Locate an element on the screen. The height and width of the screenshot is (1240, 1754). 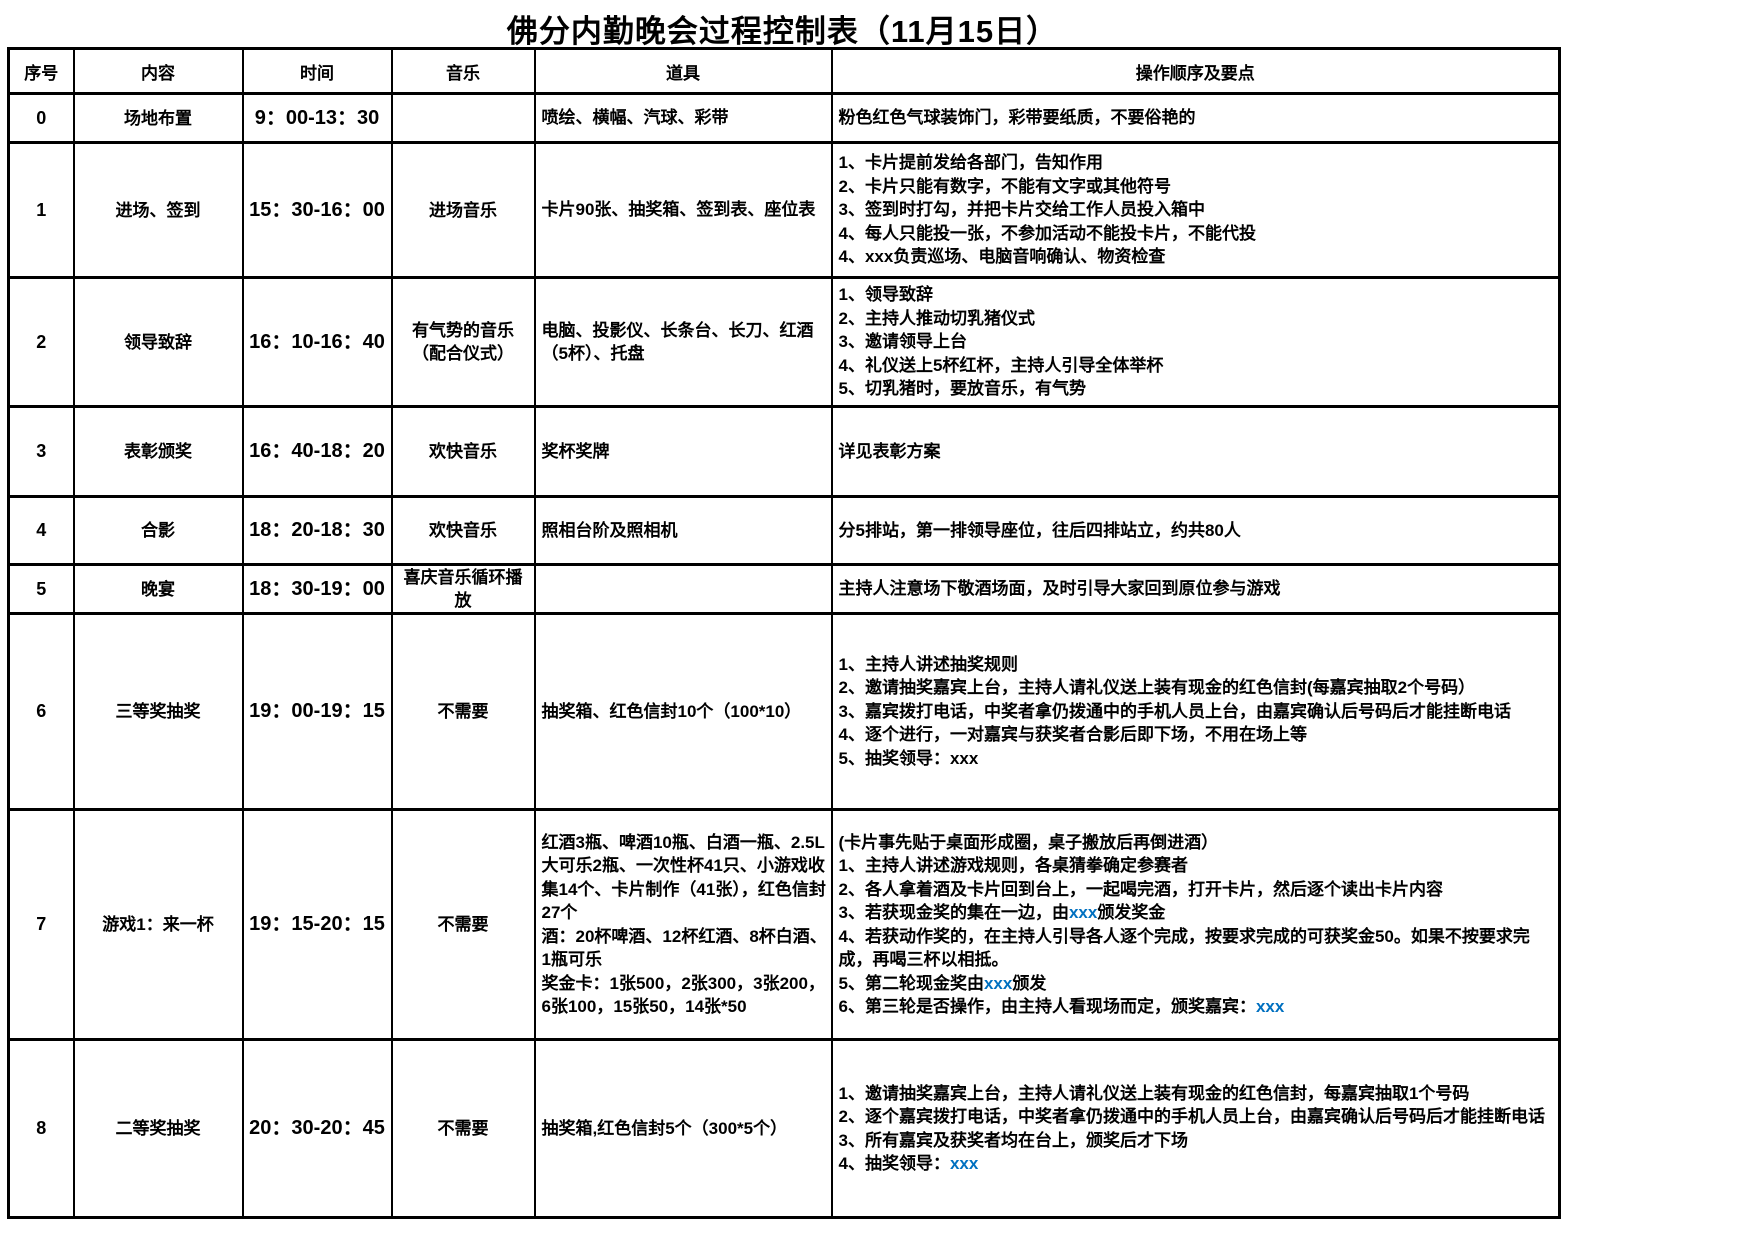
col-header-props: 道具 is located at coordinates (683, 71).